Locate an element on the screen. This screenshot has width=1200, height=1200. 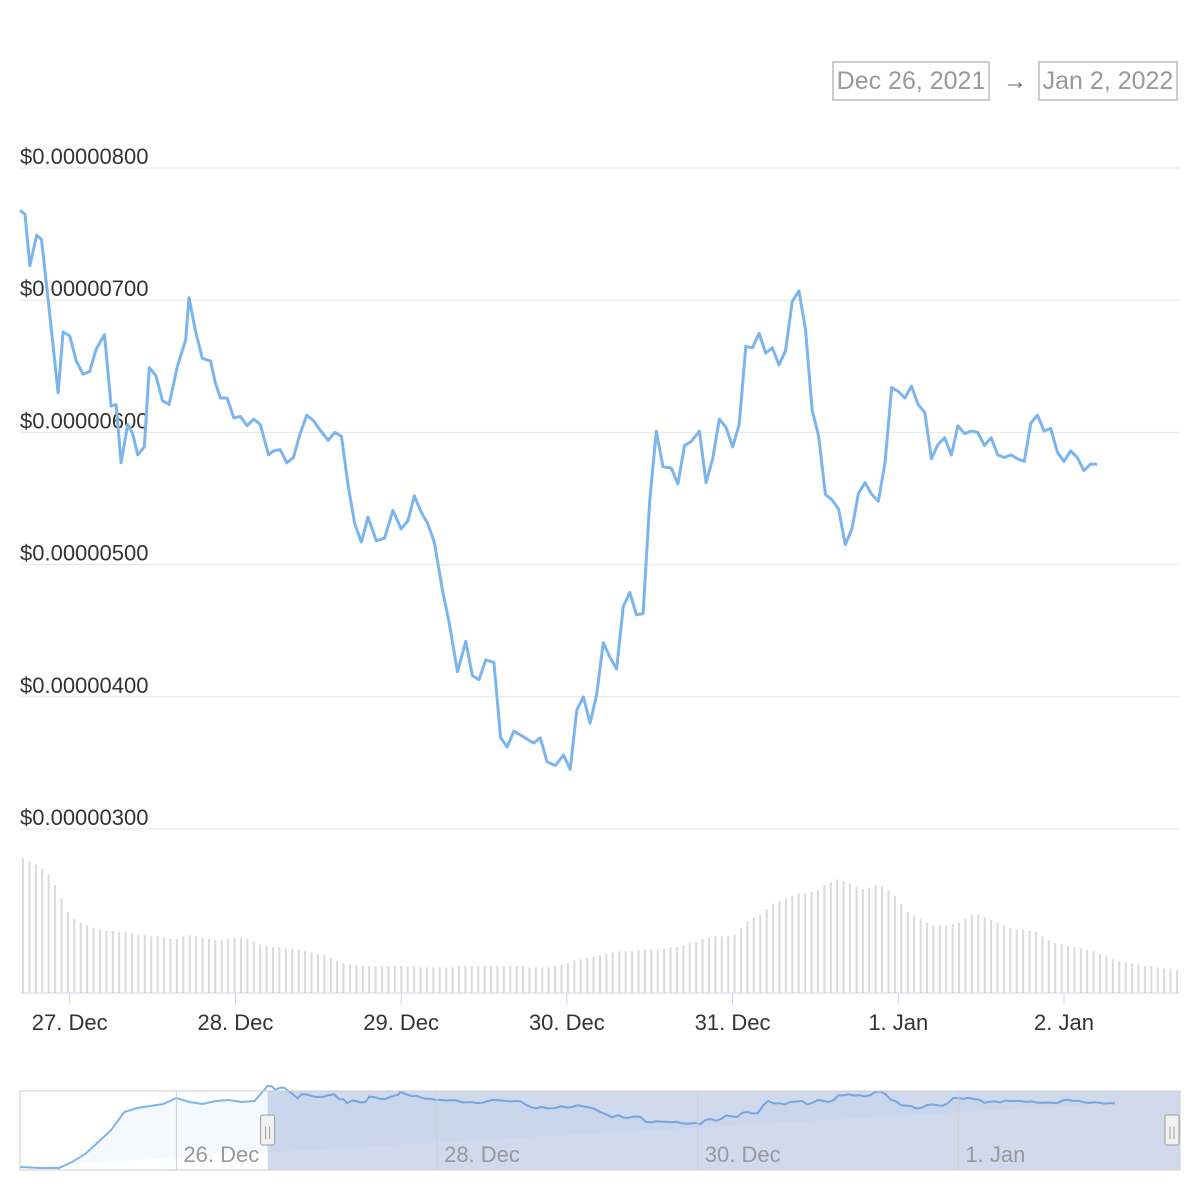
navigator-outline is located at coordinates (600, 1130).